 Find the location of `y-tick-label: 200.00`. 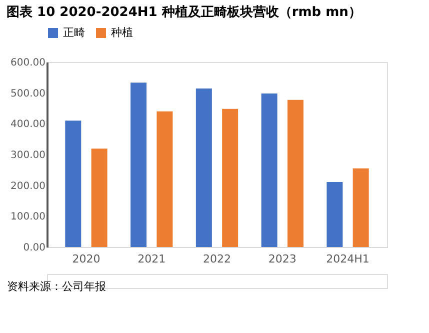

y-tick-label: 200.00 is located at coordinates (28, 186).